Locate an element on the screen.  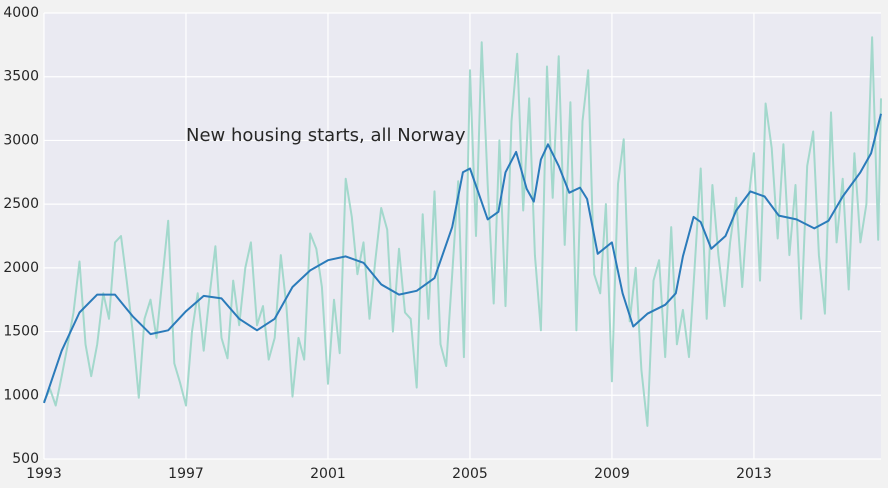
y-tick-label: 3500 is located at coordinates (21, 77).